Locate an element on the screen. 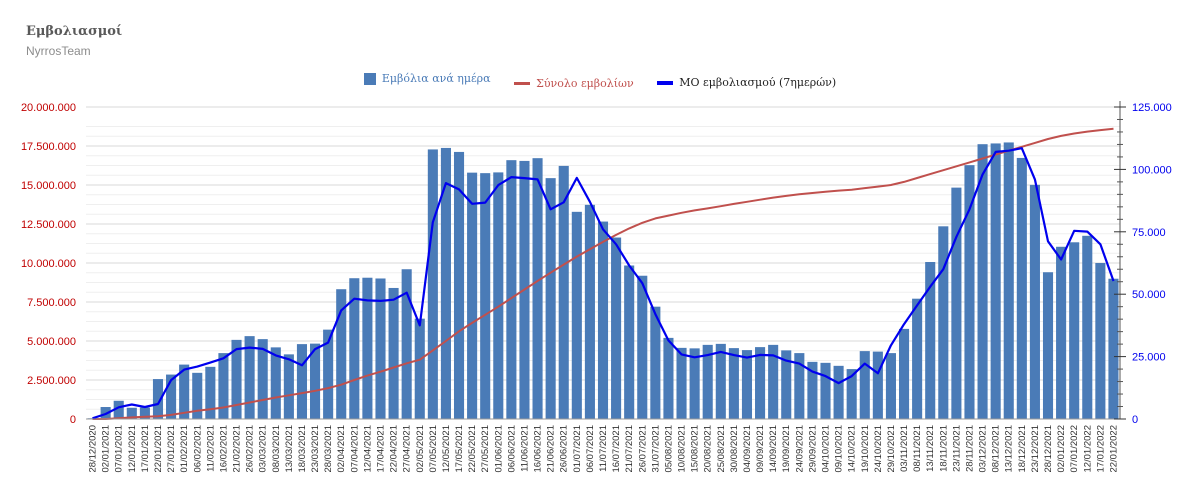 The image size is (1200, 501). x-tick-label-13: 03/03/2021 is located at coordinates (263, 449).